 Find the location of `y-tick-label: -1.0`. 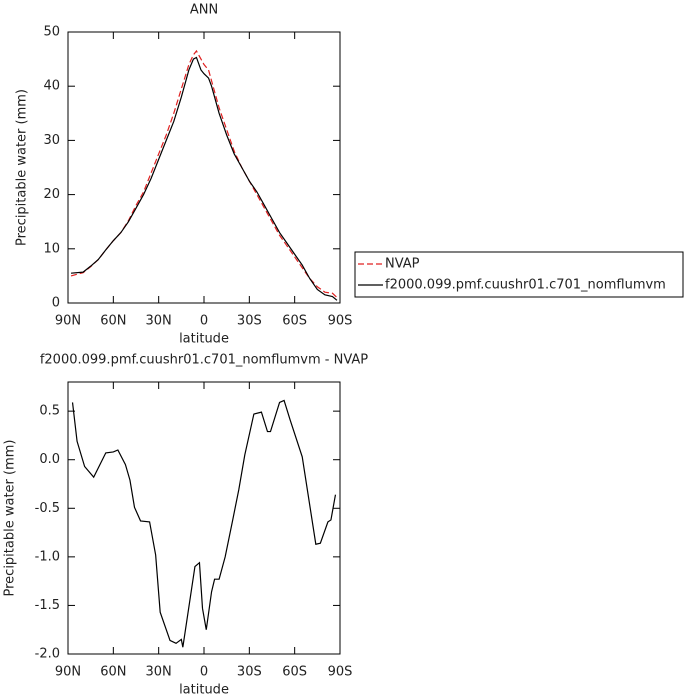

y-tick-label: -1.0 is located at coordinates (47, 556).